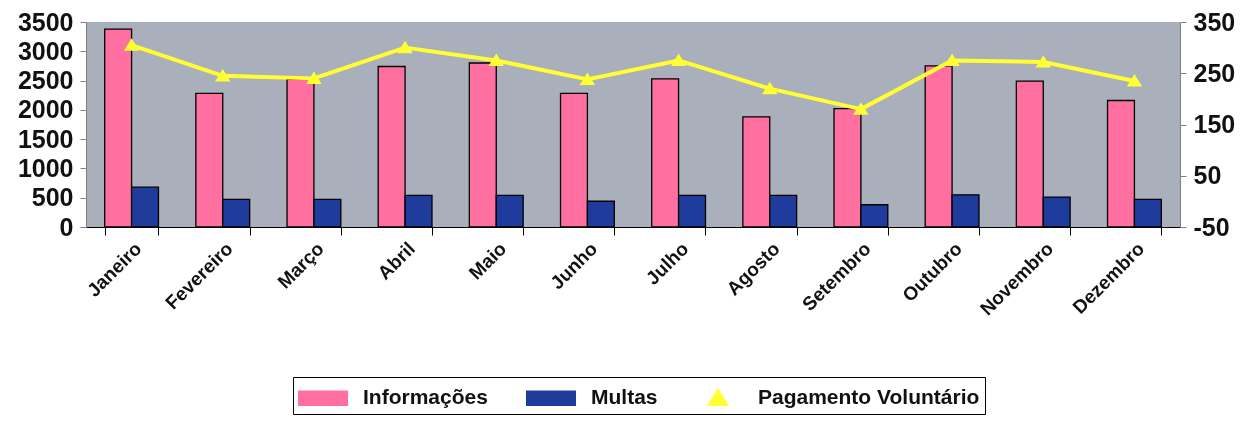 The height and width of the screenshot is (421, 1242). Describe the element at coordinates (1214, 21) in the screenshot. I see `y2-tick-label: 350` at that location.